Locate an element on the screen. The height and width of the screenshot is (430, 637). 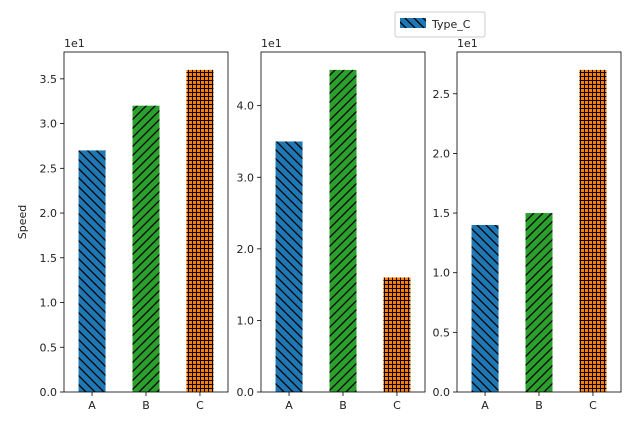
legend-label: Type_C is located at coordinates (451, 24).